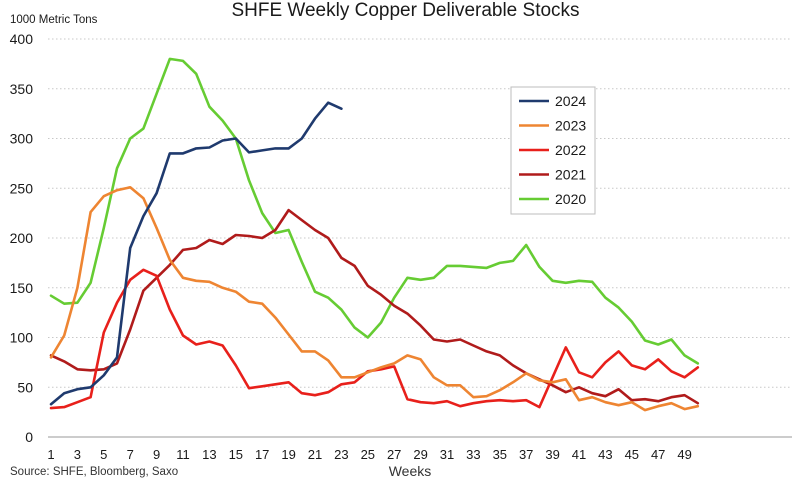 The width and height of the screenshot is (811, 492). I want to click on x-tick-label: 17, so click(262, 454).